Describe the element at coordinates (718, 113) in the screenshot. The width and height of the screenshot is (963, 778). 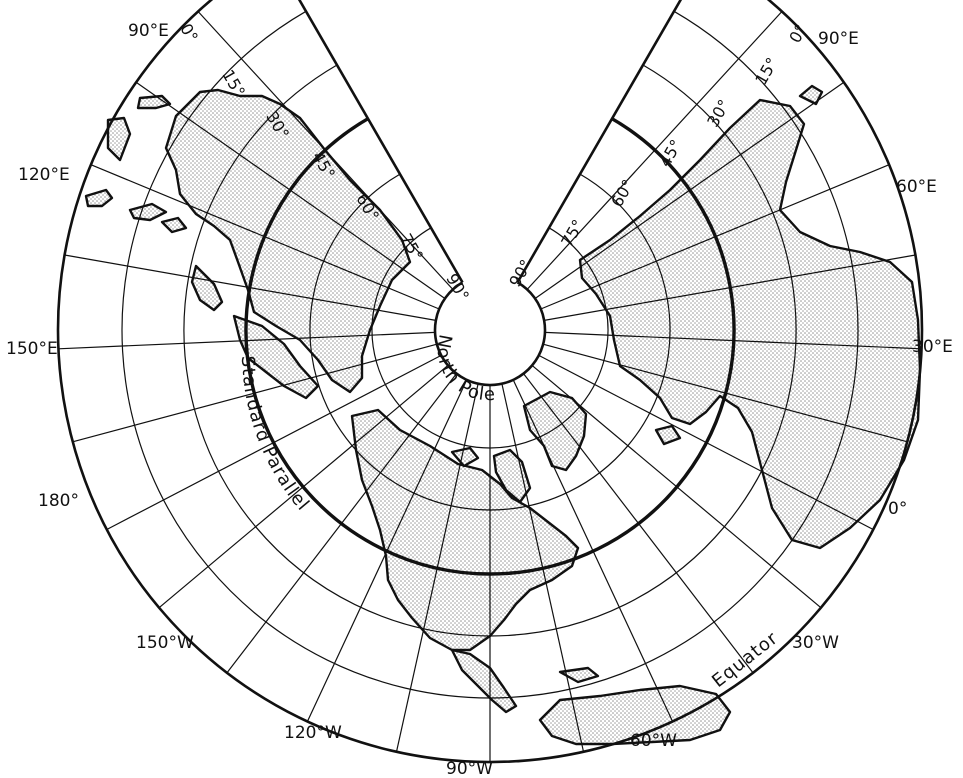
I see `lat-label-right-30: 30°` at that location.